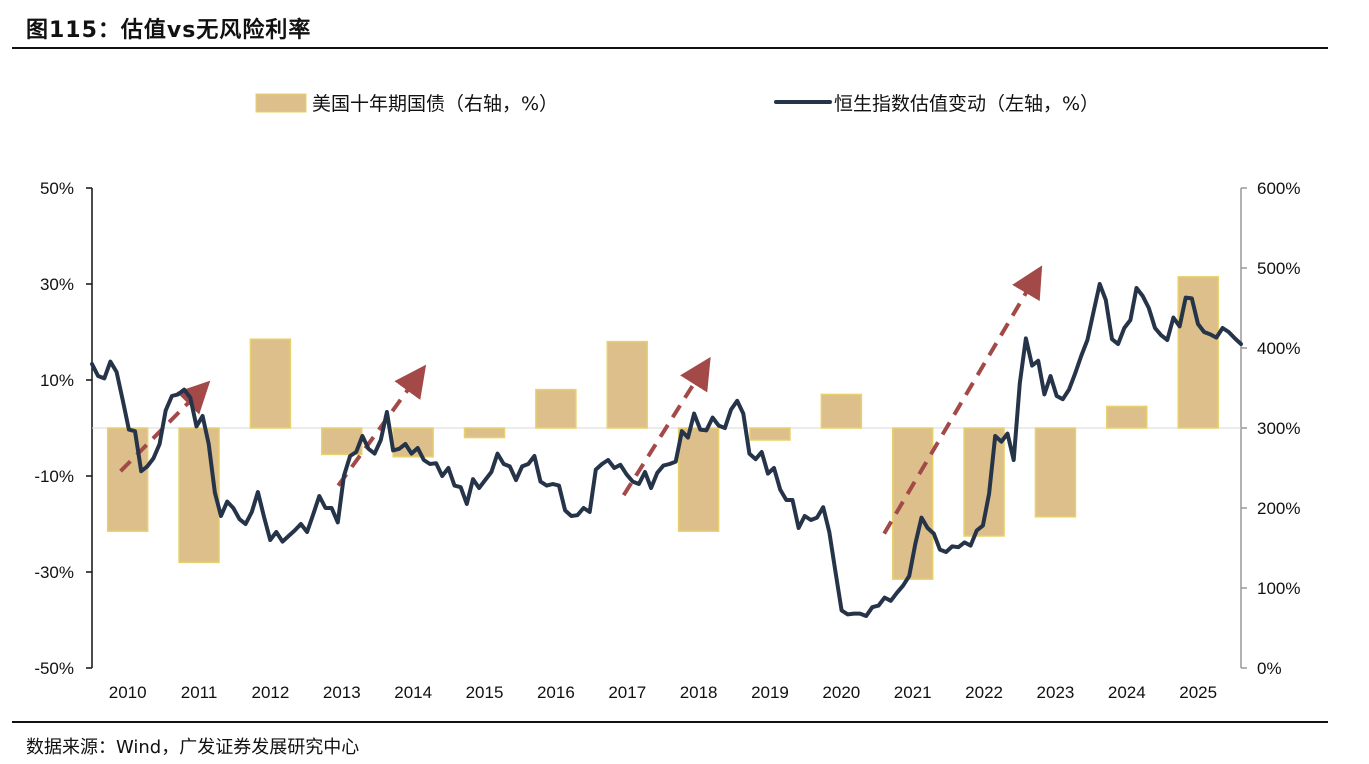  What do you see at coordinates (1056, 692) in the screenshot?
I see `x-tick-label: 2023` at bounding box center [1056, 692].